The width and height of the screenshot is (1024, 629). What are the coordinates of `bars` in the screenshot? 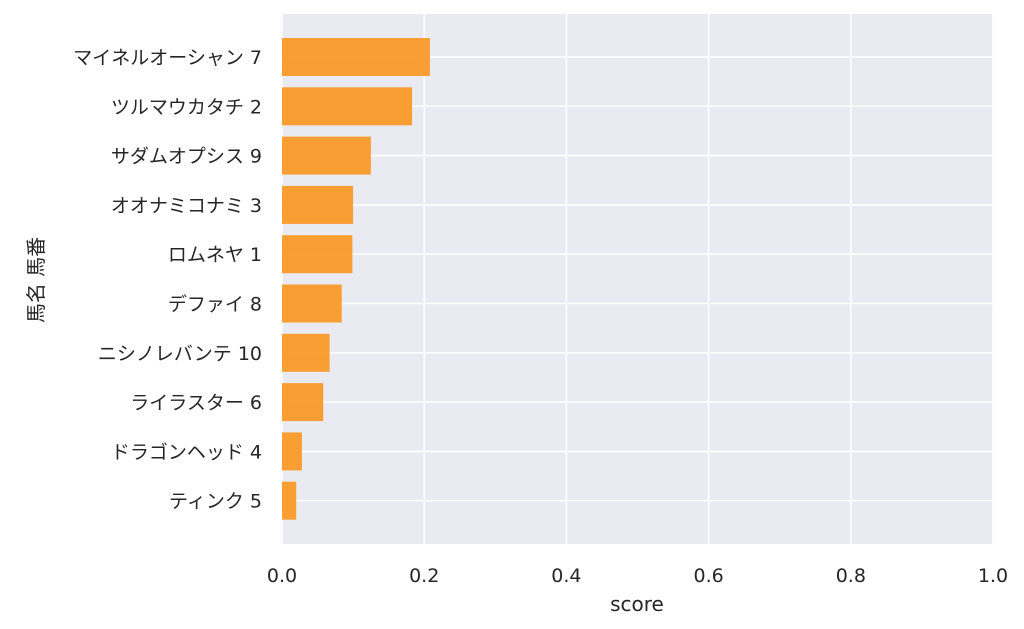 It's located at (356, 279).